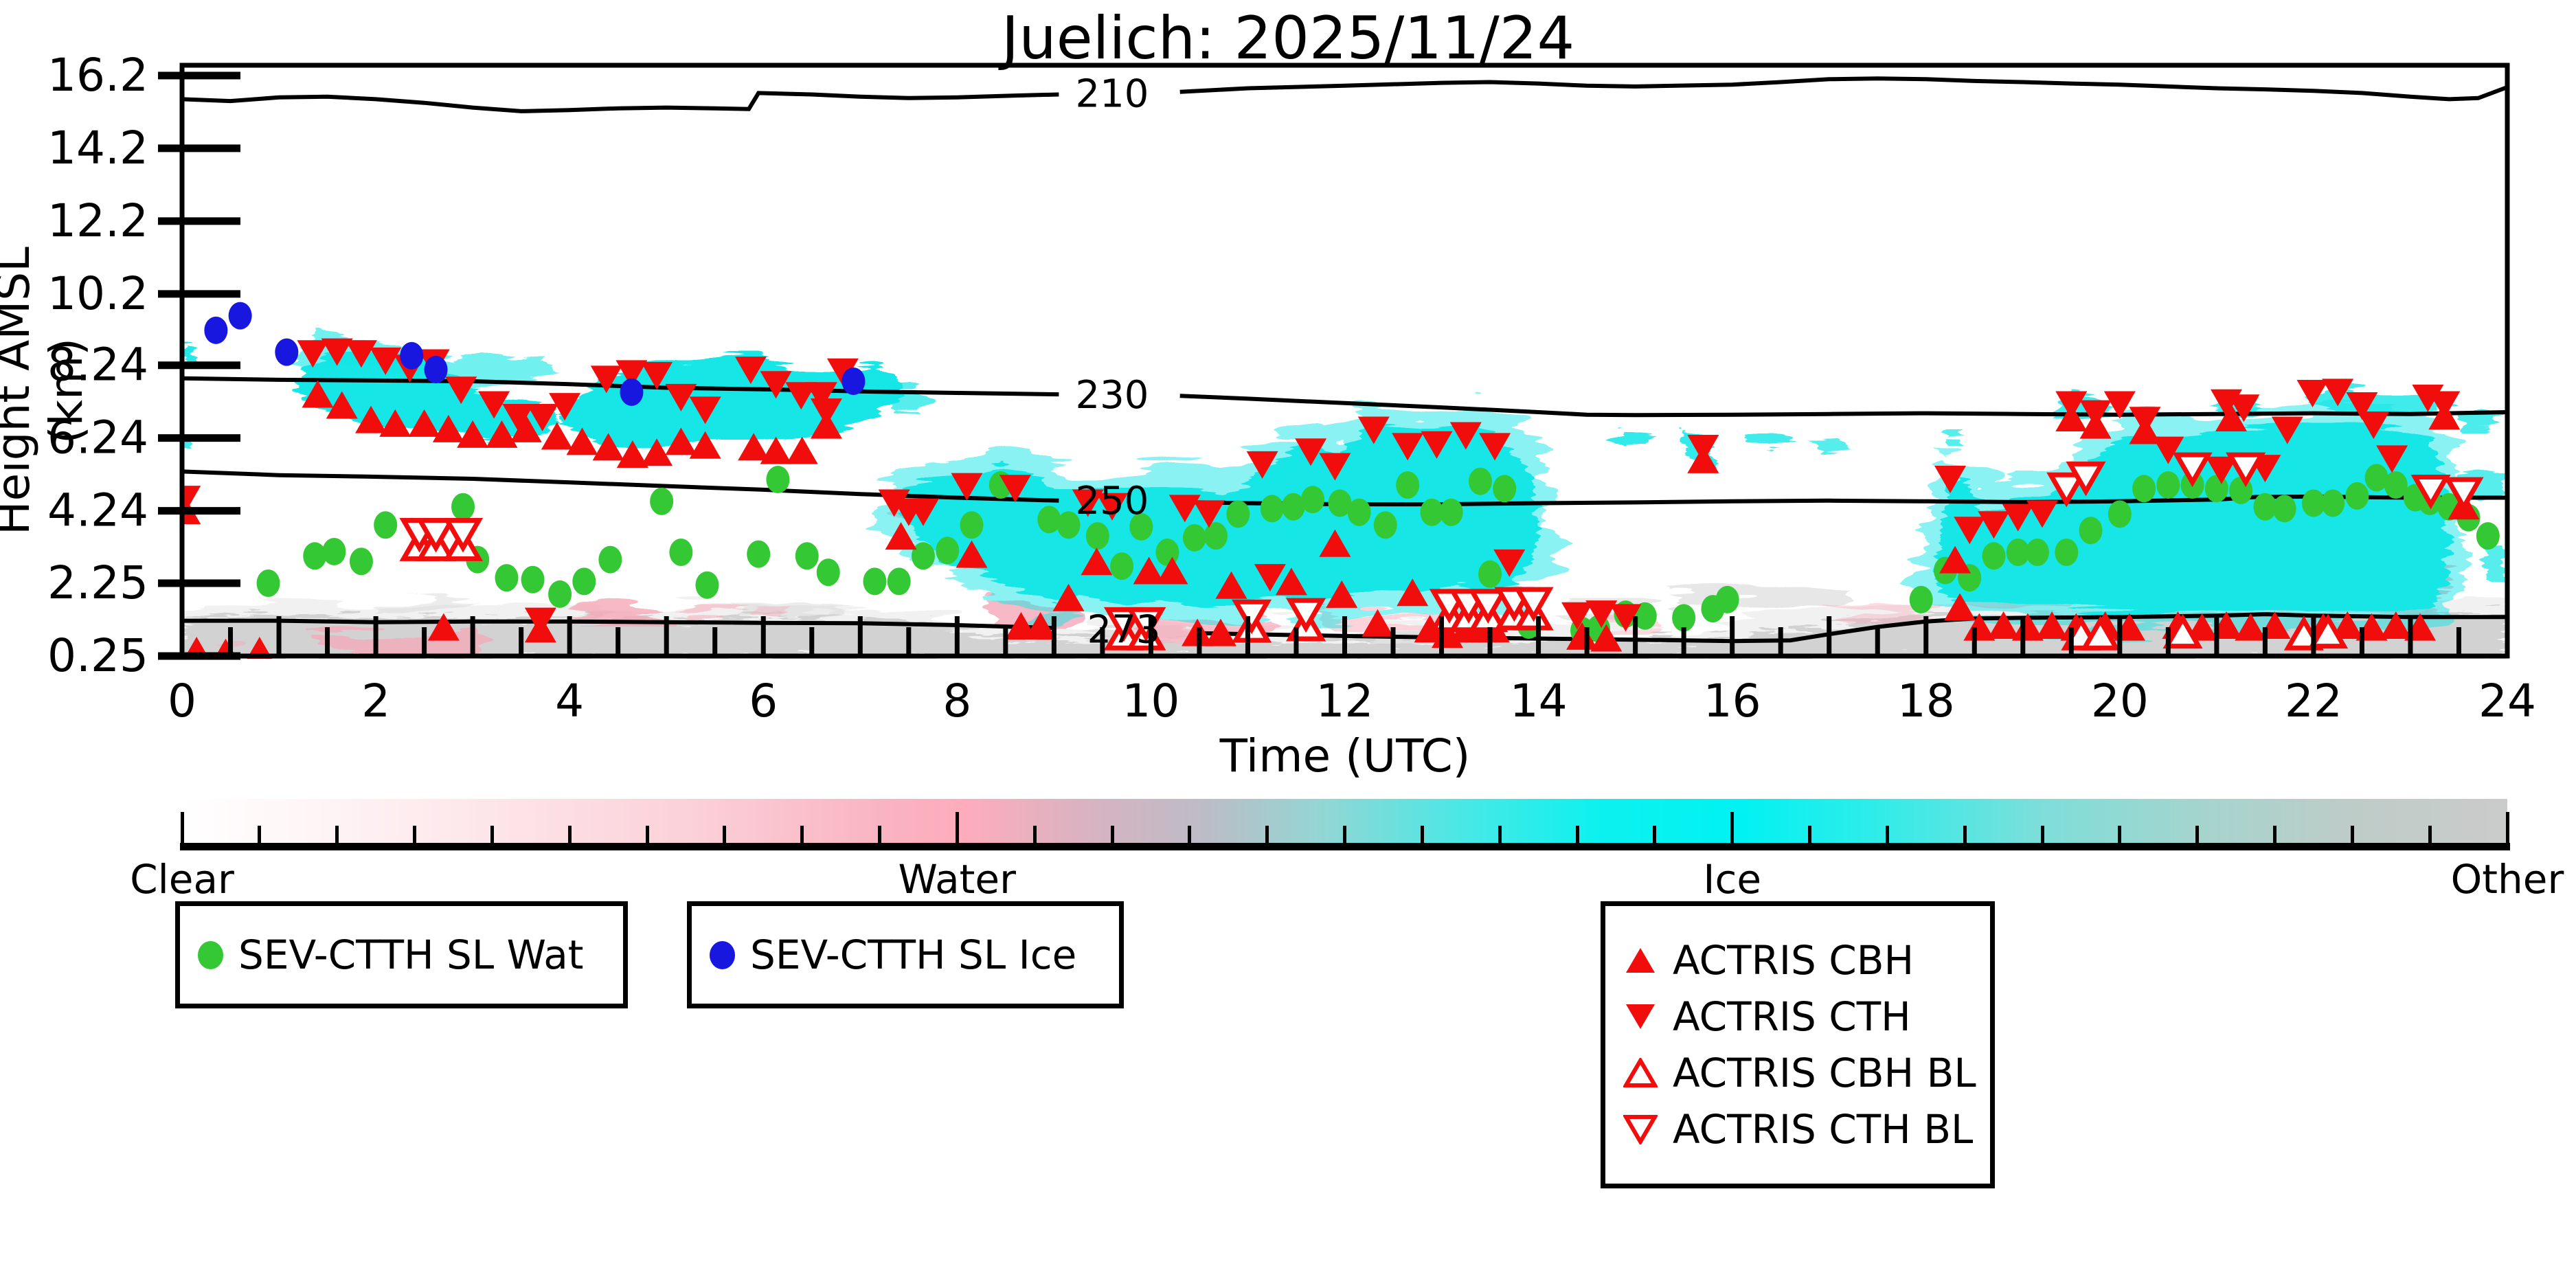 The image size is (2576, 1288). Describe the element at coordinates (2313, 701) in the screenshot. I see `x-tick-label: 22` at that location.